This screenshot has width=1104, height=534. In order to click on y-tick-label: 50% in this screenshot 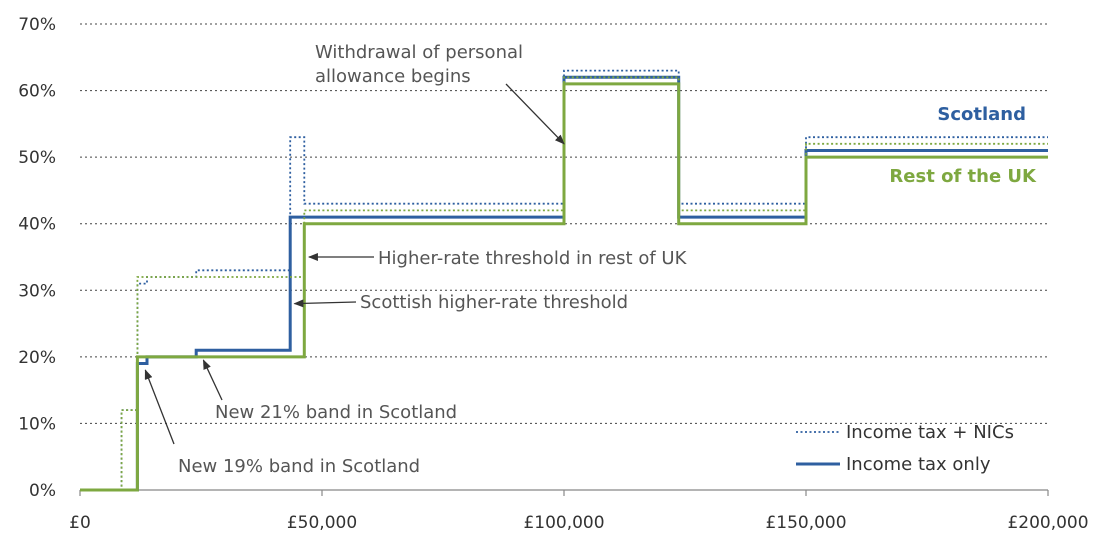, I will do `click(37, 158)`.